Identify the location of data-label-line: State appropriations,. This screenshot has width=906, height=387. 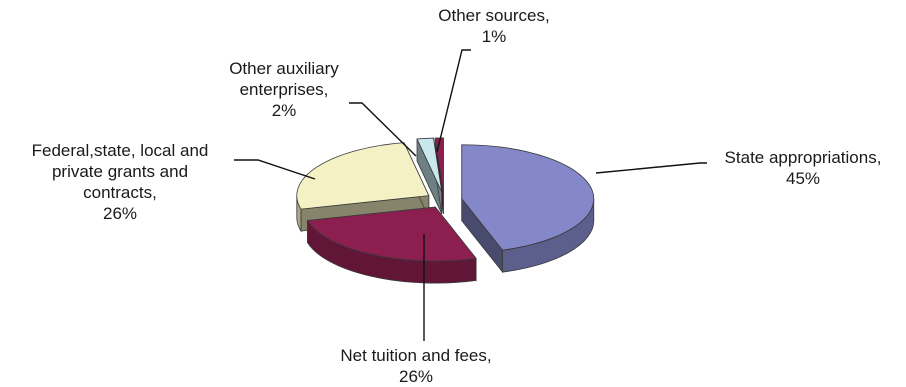
(803, 157).